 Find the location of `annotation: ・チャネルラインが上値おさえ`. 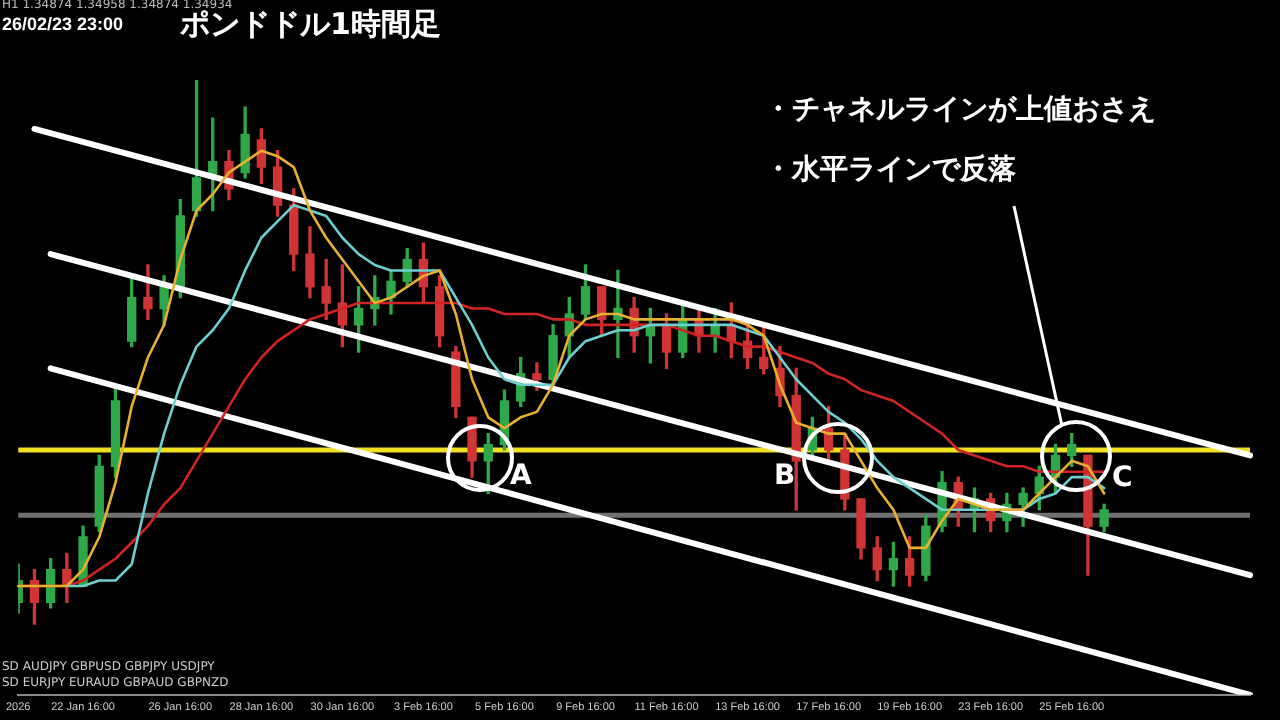

annotation: ・チャネルラインが上値おさえ is located at coordinates (960, 110).